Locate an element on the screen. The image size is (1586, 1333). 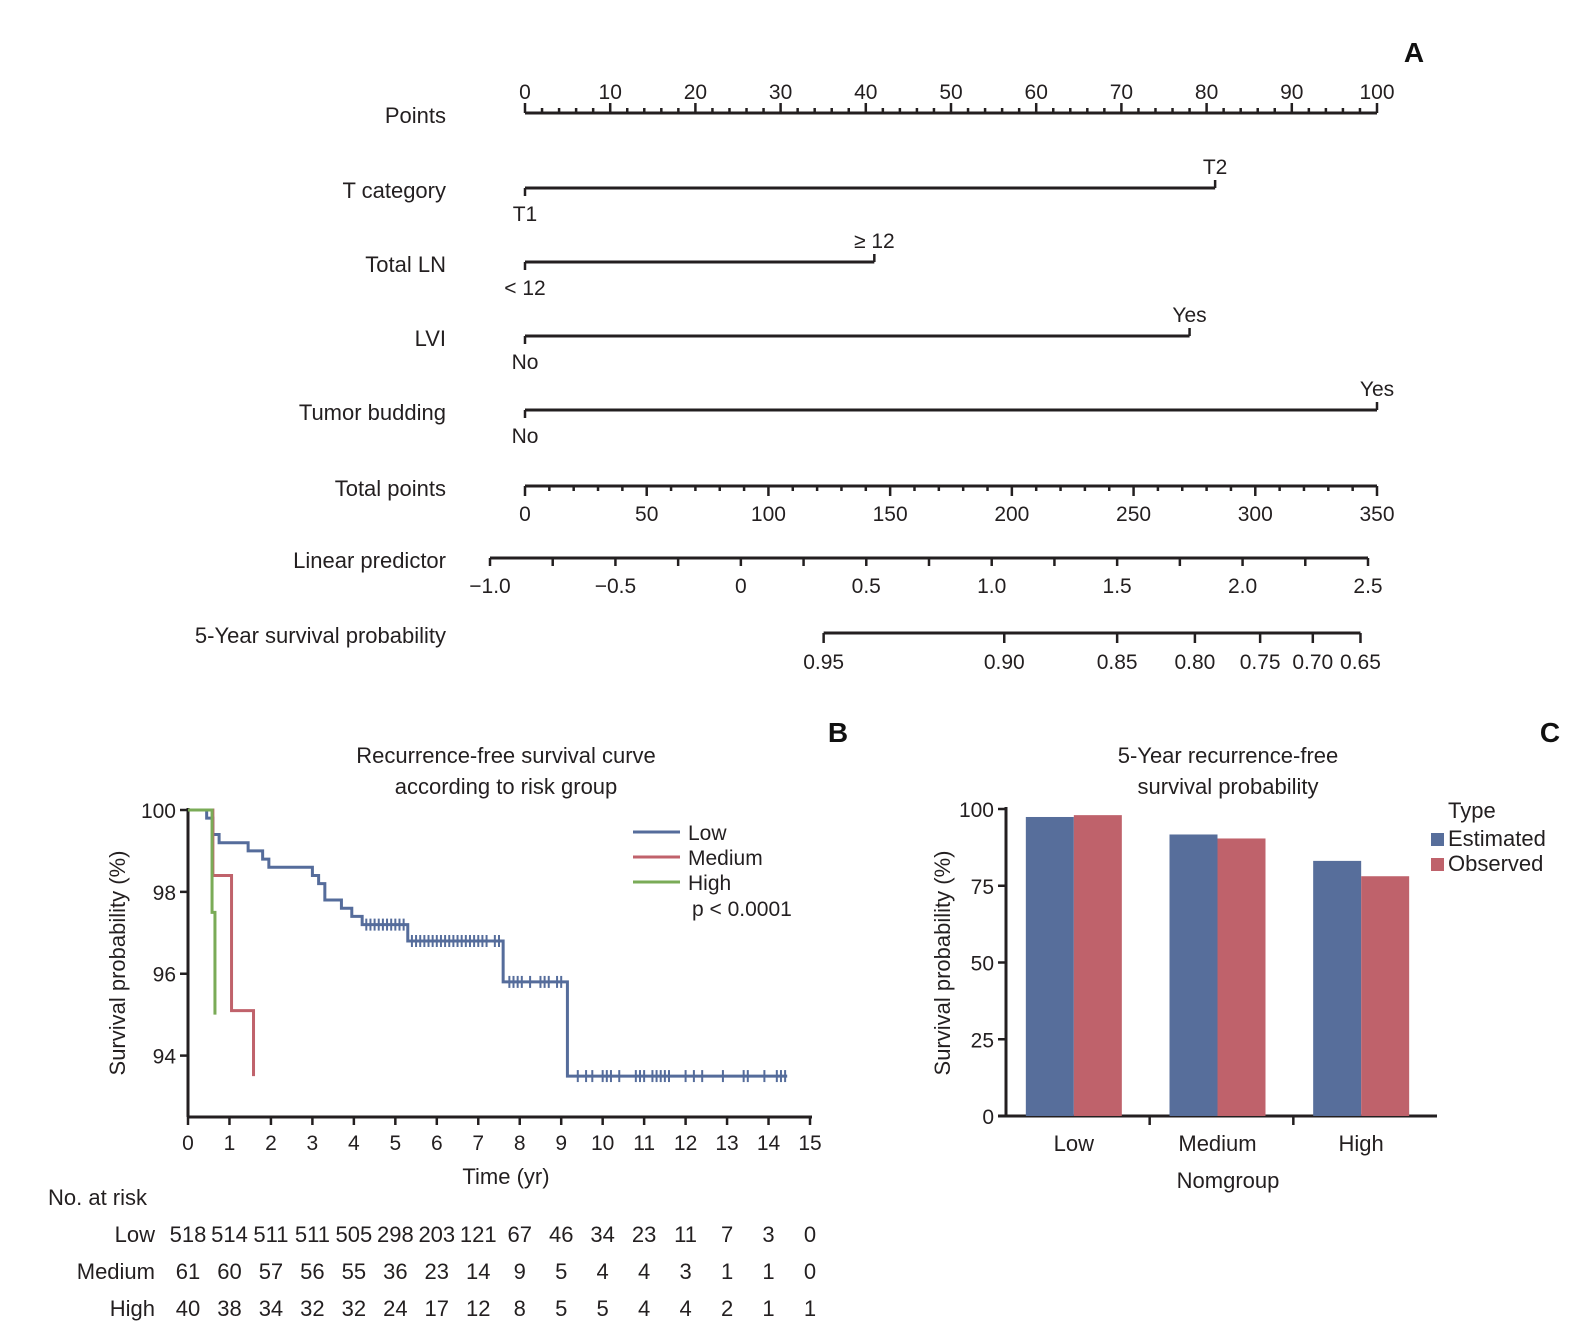
legend-label: Medium is located at coordinates (725, 858).